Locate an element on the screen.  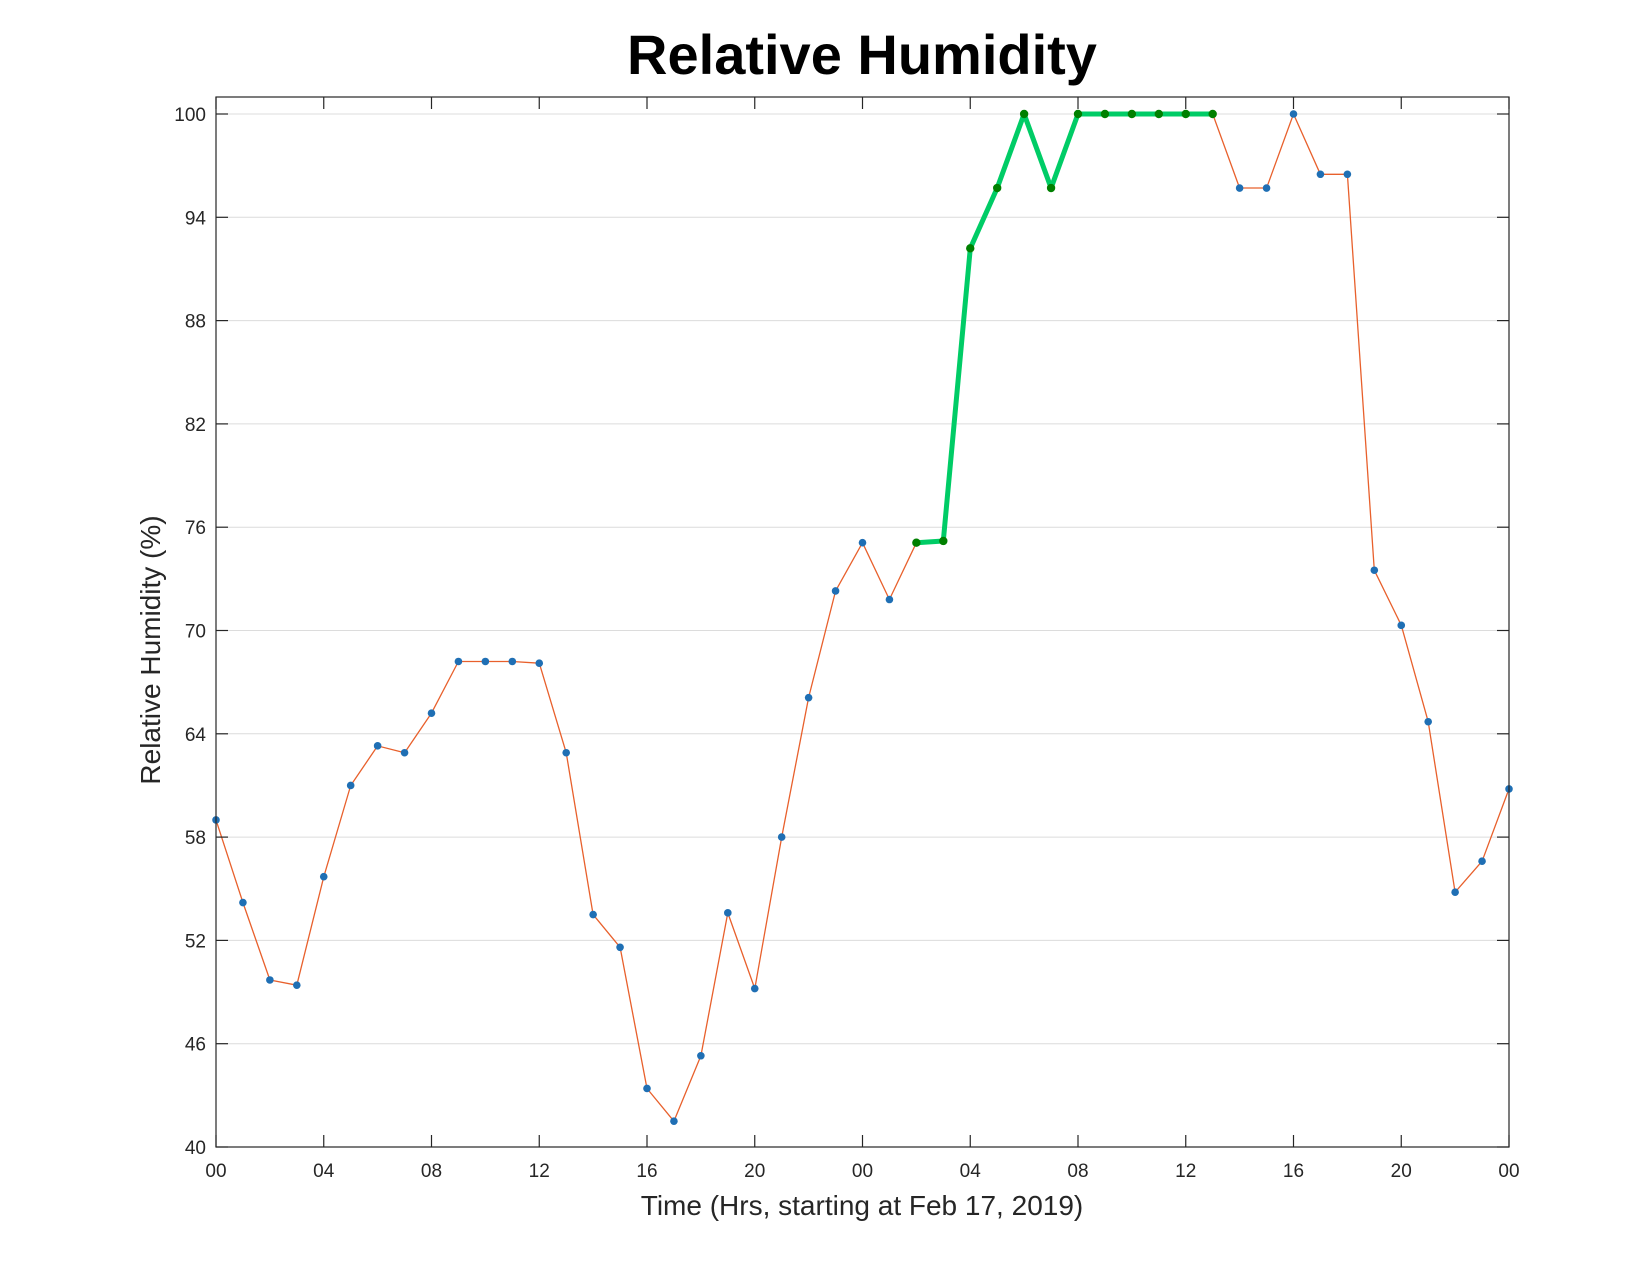
y-tick-label: 52 is located at coordinates (195, 941).